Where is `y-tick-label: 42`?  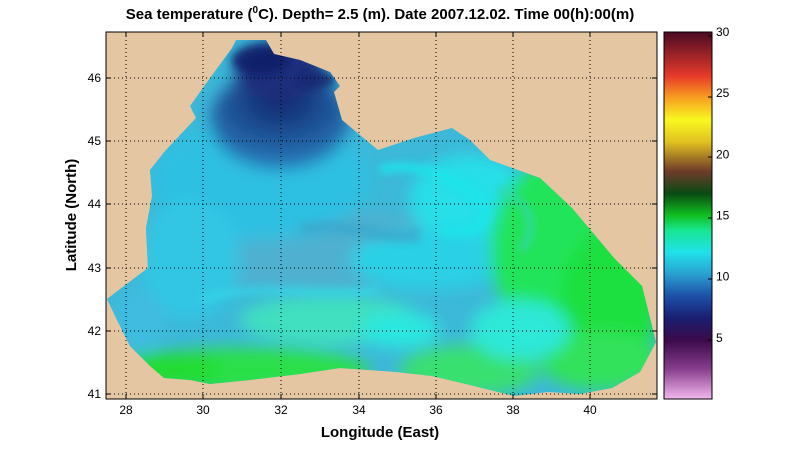 y-tick-label: 42 is located at coordinates (95, 331).